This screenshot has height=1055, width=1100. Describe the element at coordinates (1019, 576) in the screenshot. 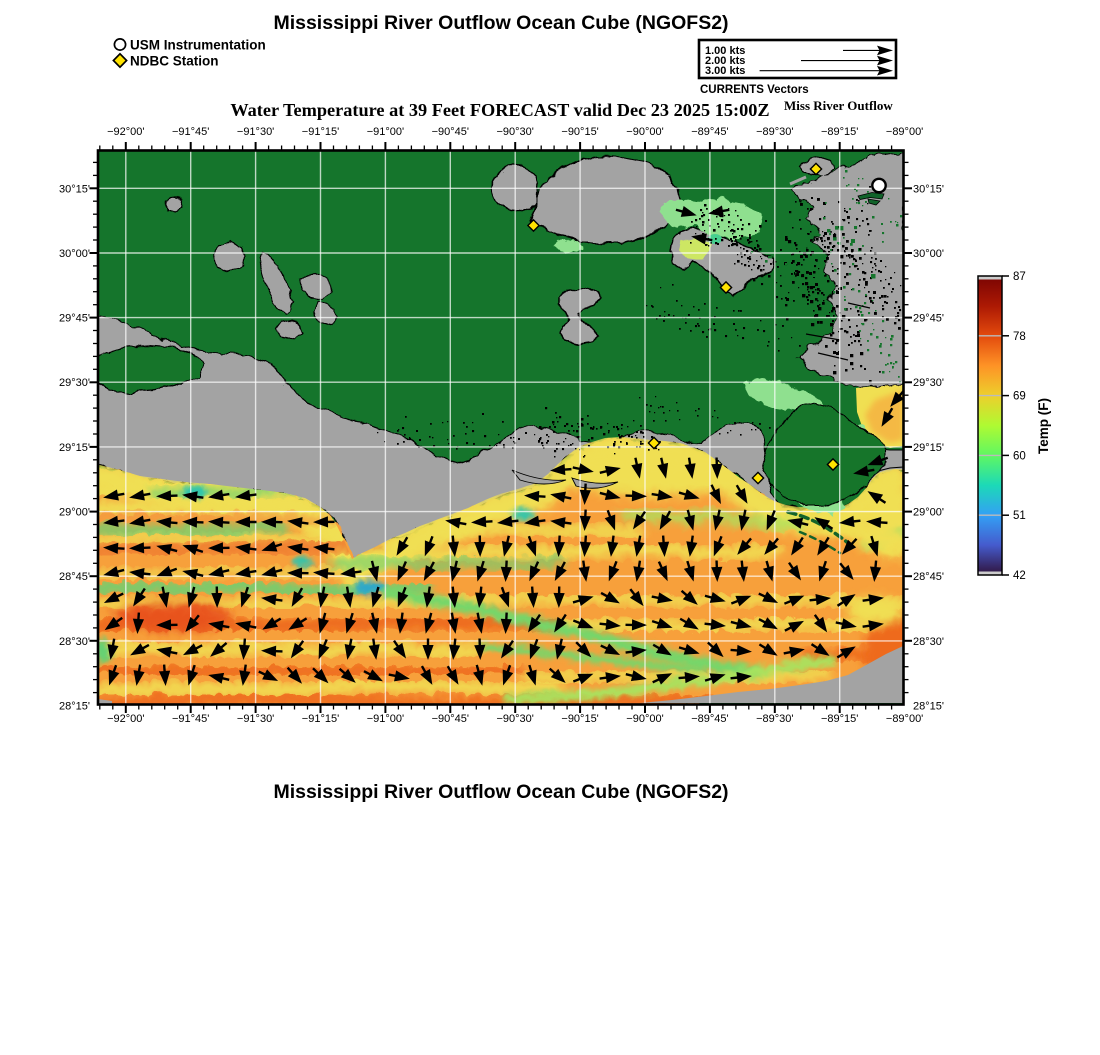

I see `svg-text: 42` at that location.